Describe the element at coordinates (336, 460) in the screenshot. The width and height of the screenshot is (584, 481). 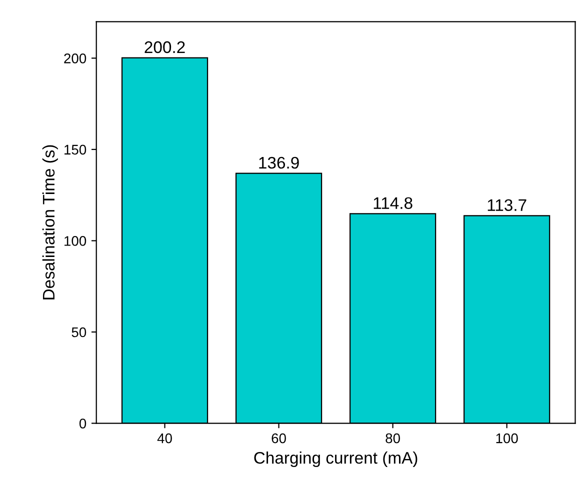
I see `x-axis-title: Charging current (mA)` at that location.